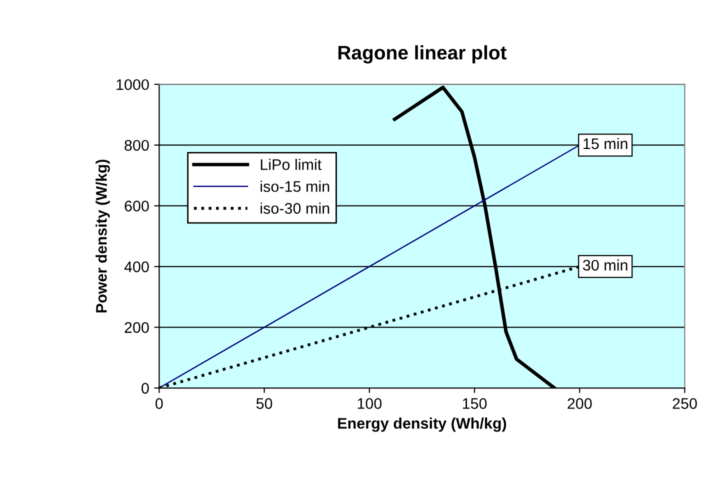  What do you see at coordinates (295, 208) in the screenshot?
I see `legend-label: iso-30 min` at bounding box center [295, 208].